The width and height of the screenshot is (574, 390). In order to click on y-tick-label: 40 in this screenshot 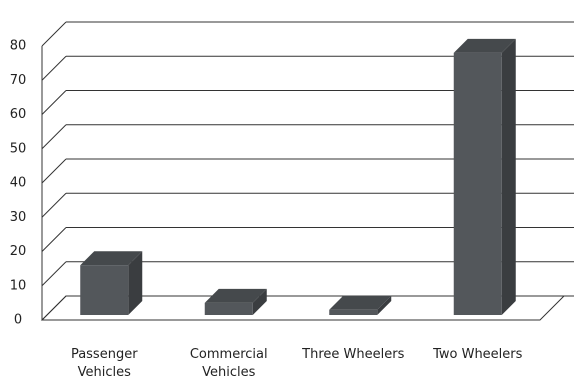, I will do `click(18, 183)`.